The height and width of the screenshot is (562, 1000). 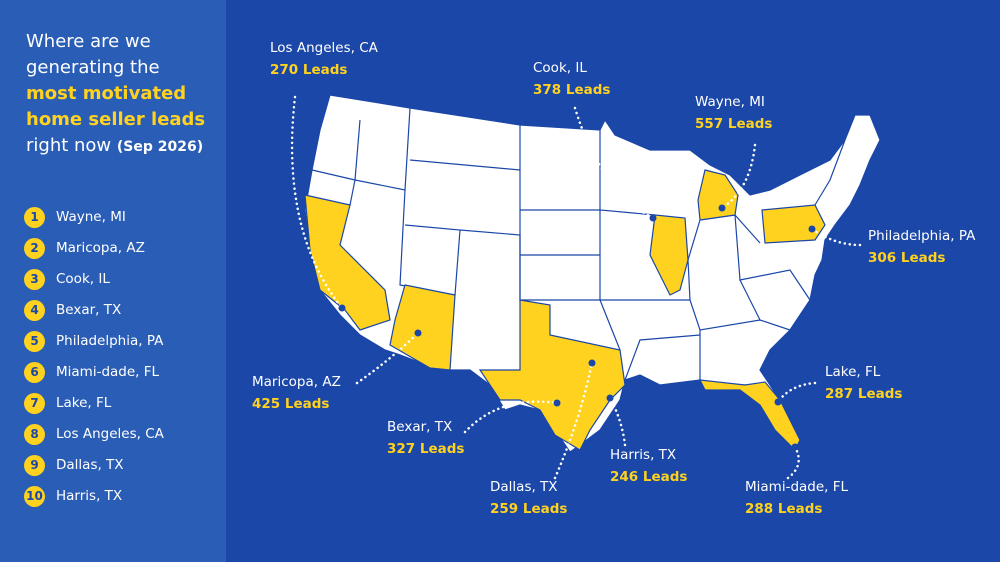 I want to click on ranking-item: 9 Dallas, TX, so click(x=74, y=465).